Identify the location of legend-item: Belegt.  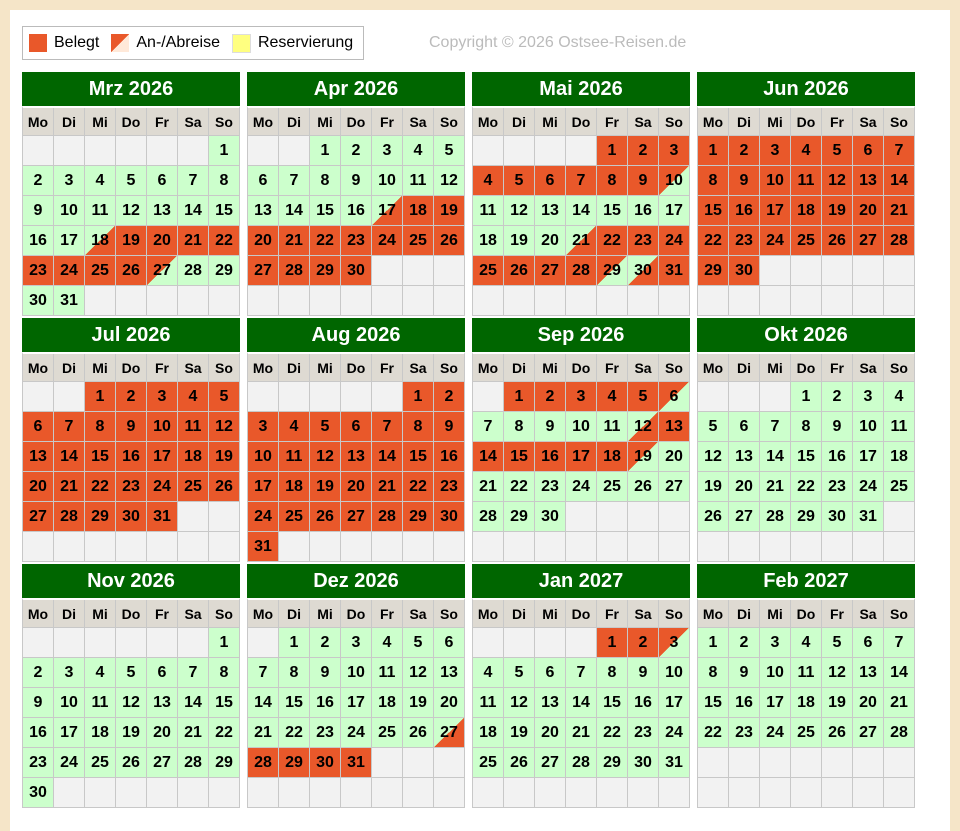
(64, 43).